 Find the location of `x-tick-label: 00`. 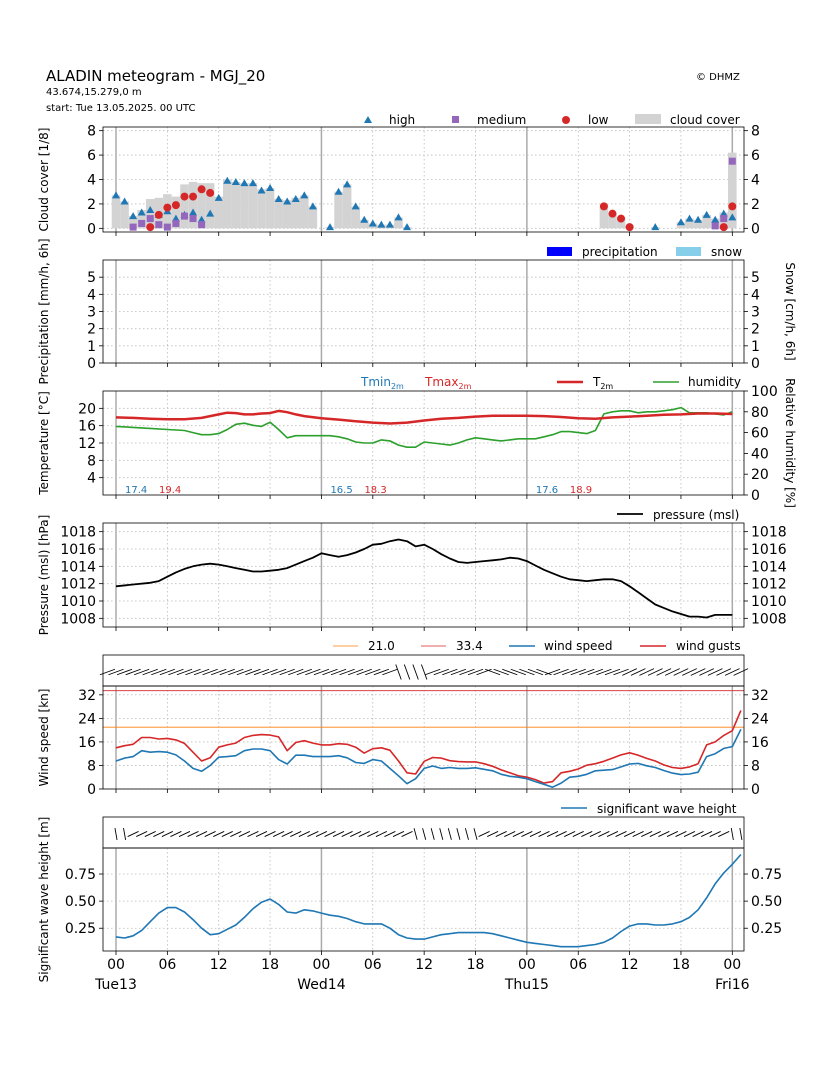

x-tick-label: 00 is located at coordinates (322, 965).